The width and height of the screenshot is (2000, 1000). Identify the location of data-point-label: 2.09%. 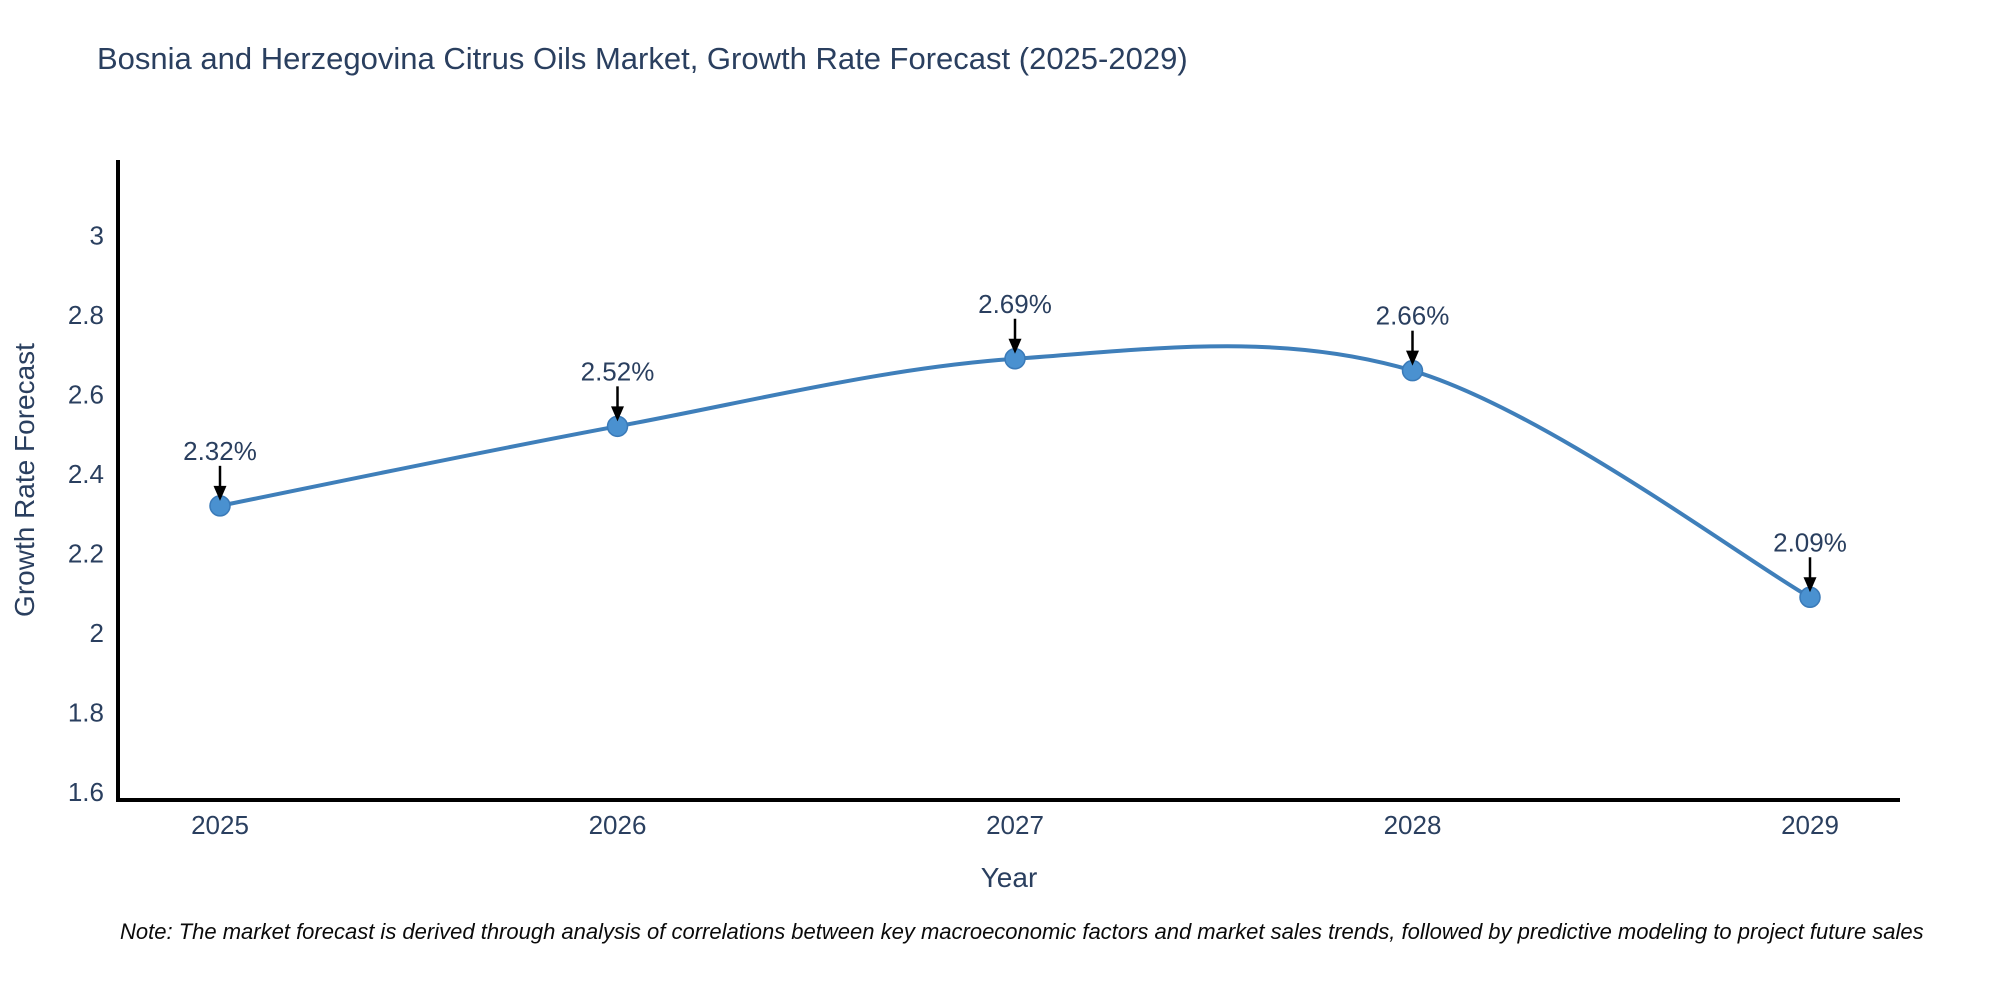
(1810, 542).